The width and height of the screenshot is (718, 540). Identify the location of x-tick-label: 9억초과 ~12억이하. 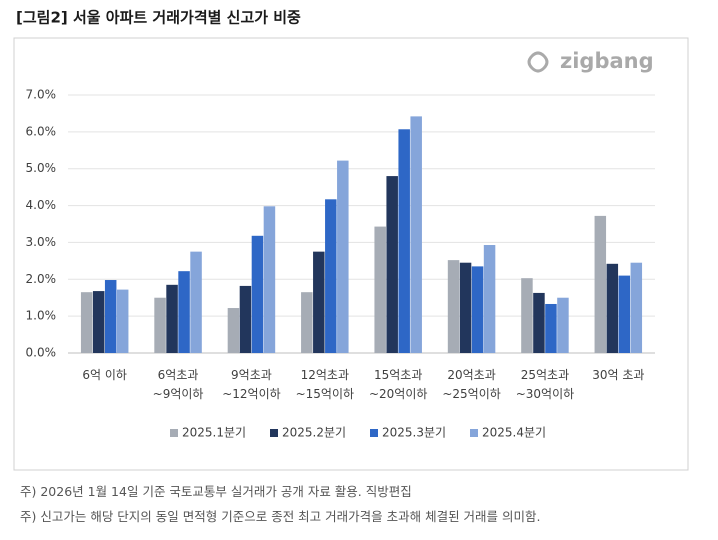
(251, 384).